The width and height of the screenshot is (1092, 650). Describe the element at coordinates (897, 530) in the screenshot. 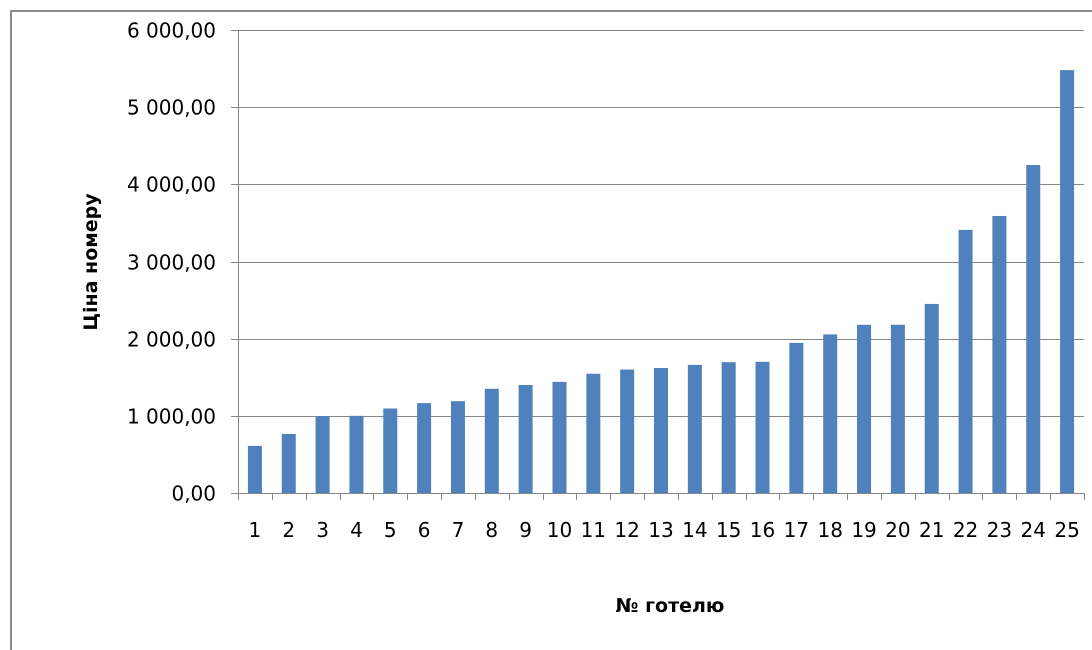

I see `x-tick-label: 20` at that location.